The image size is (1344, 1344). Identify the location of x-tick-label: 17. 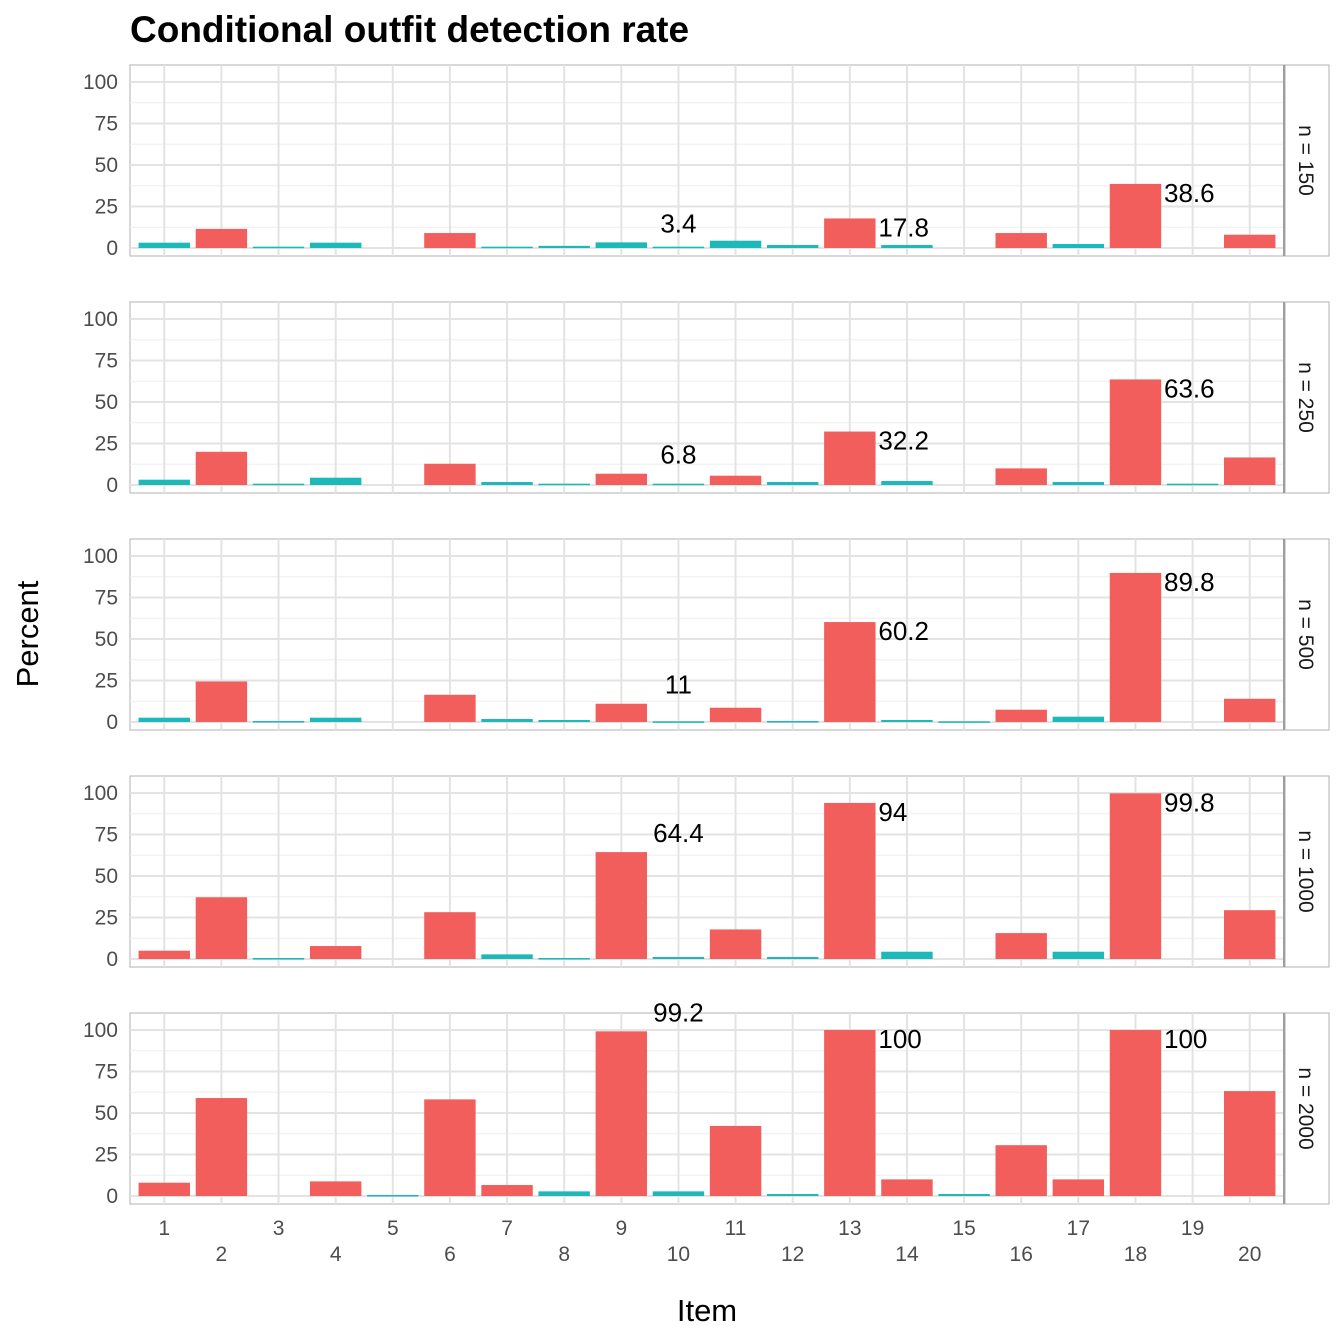
(1078, 1228).